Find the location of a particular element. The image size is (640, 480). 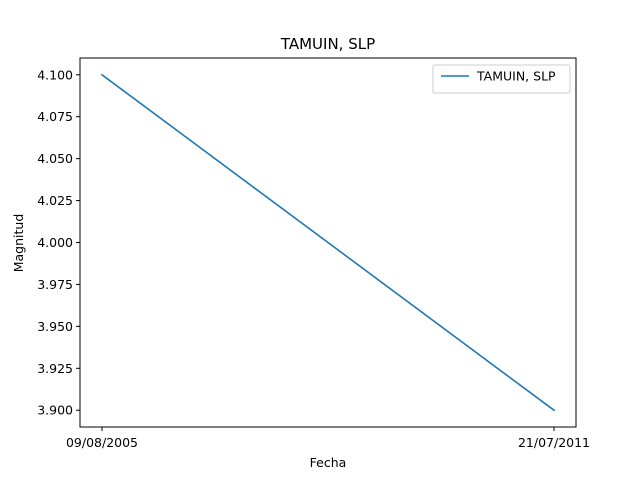

y-tick-label: 4.000 is located at coordinates (55, 242).